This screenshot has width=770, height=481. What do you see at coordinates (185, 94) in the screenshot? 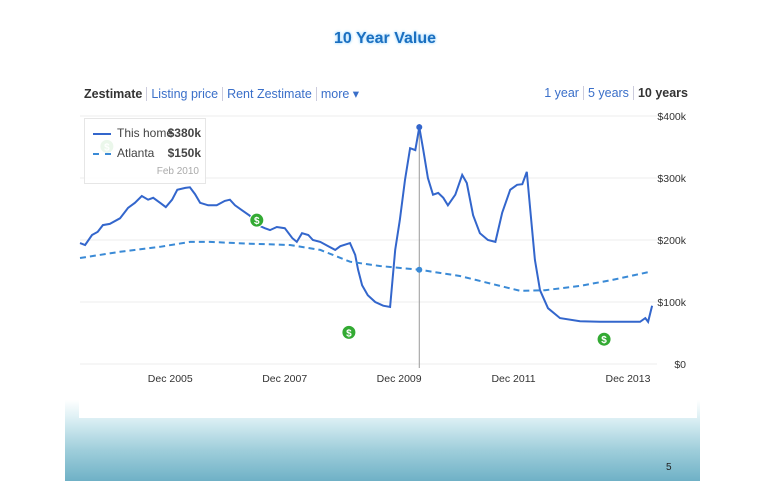
I see `tab-listing-price: Listing price` at bounding box center [185, 94].